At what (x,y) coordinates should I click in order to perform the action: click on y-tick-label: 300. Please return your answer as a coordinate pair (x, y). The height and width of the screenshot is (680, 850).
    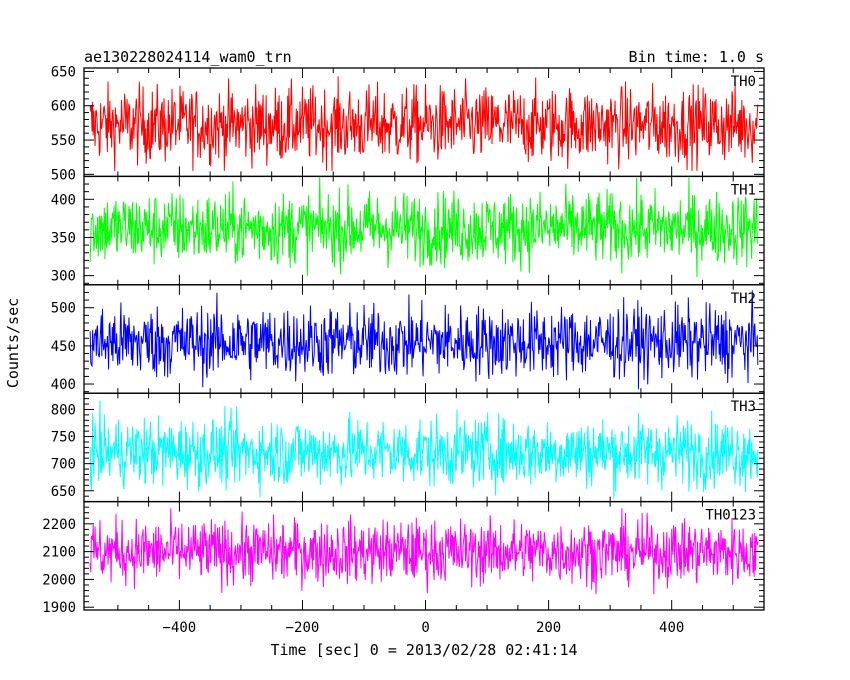
    Looking at the image, I should click on (63, 277).